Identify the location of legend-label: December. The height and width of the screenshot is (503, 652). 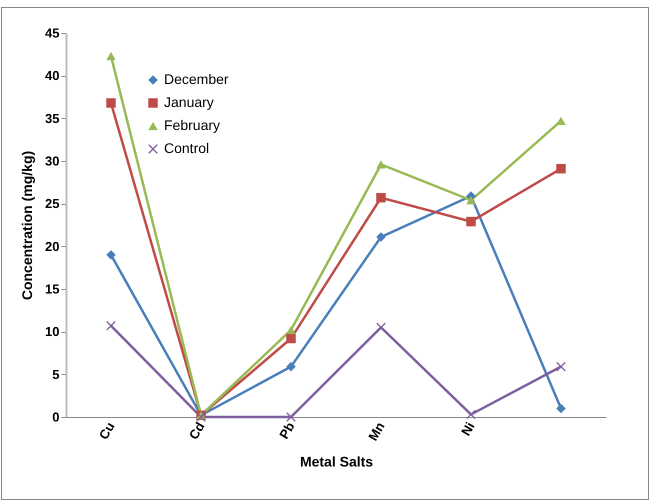
(196, 79).